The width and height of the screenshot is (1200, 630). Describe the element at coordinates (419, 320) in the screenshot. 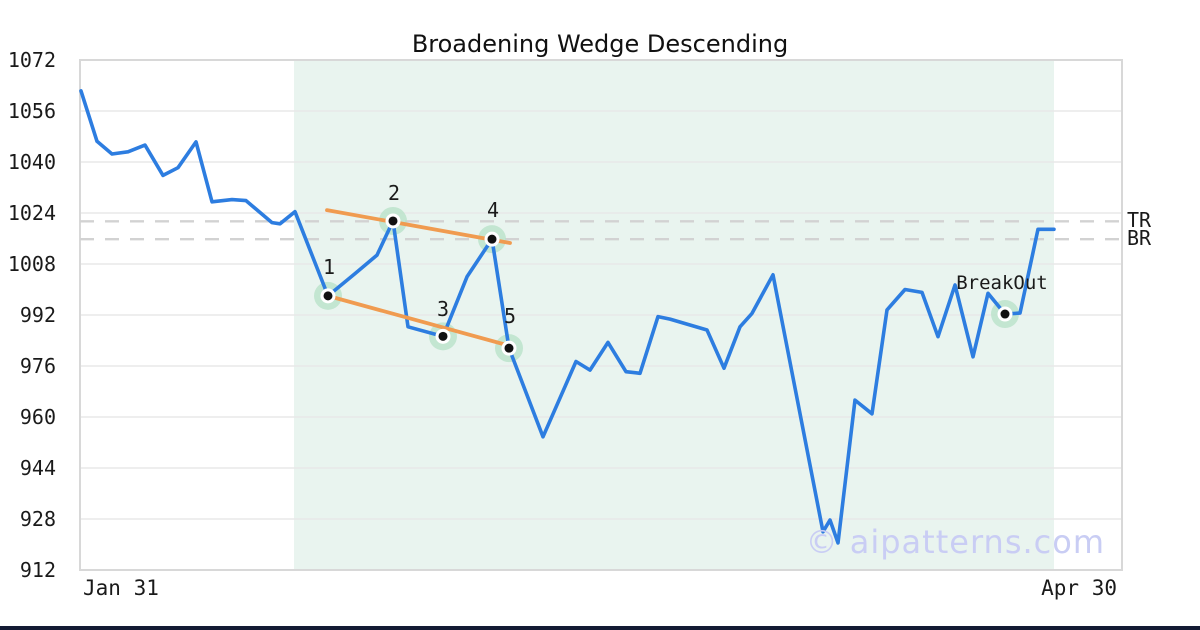

I see `trendline-lower-support` at that location.